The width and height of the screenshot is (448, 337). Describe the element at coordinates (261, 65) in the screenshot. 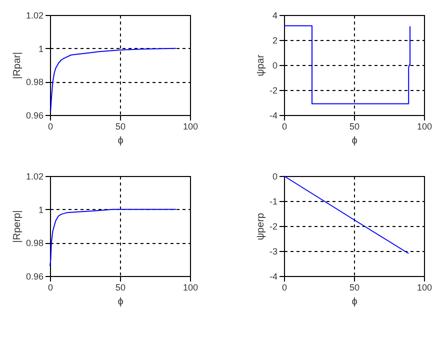

I see `y-axis-title: ψpar` at that location.